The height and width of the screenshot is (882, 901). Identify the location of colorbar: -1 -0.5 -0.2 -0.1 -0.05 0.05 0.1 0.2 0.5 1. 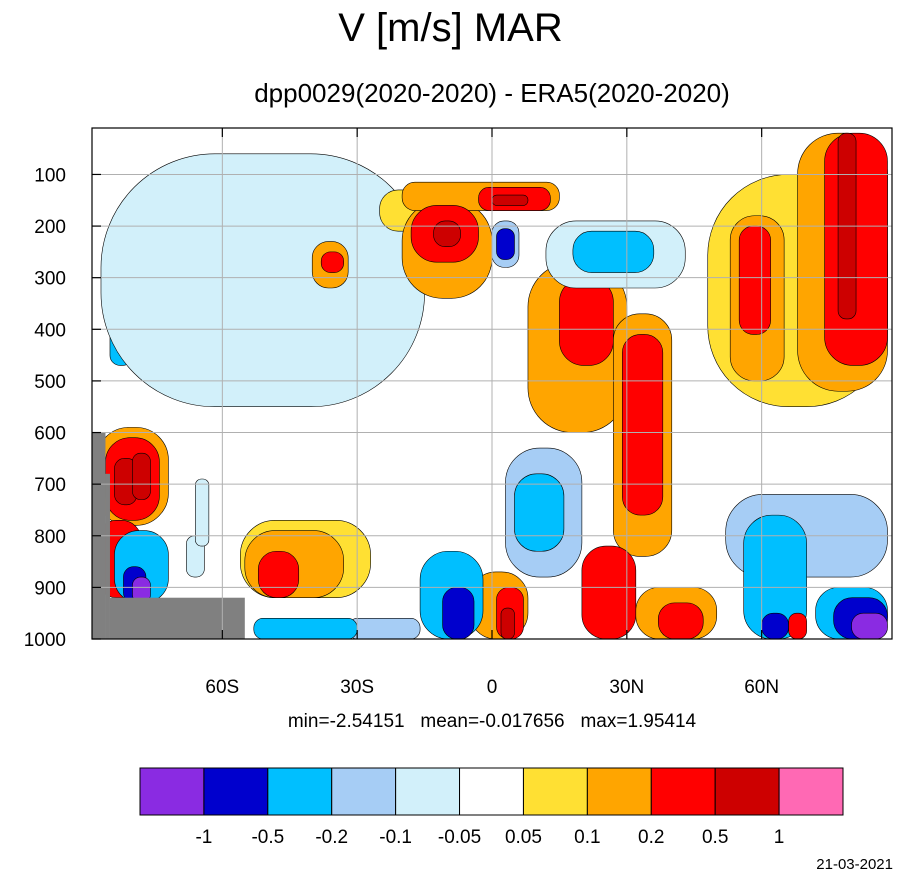
(491, 807).